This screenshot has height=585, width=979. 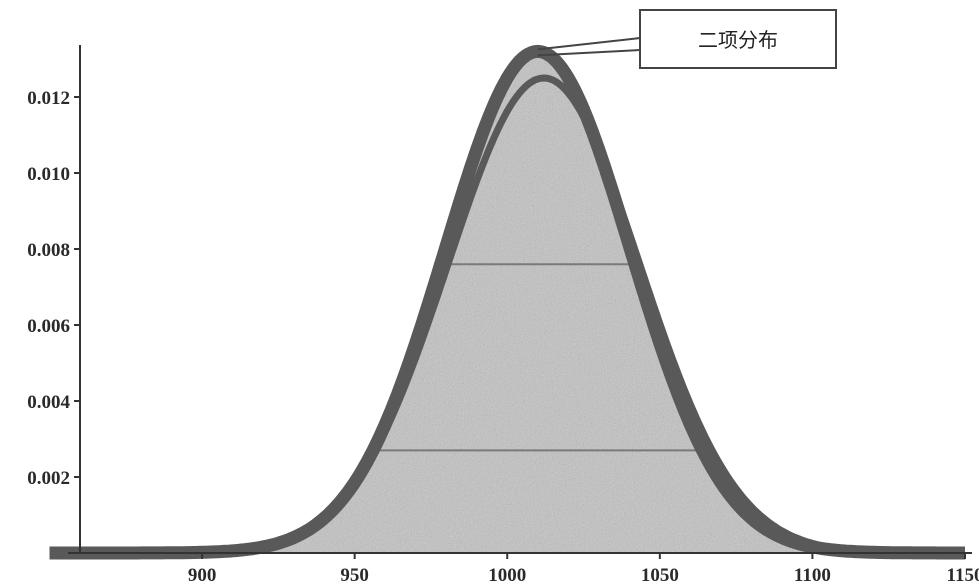 What do you see at coordinates (48, 402) in the screenshot?
I see `y-tick-label: 0.004` at bounding box center [48, 402].